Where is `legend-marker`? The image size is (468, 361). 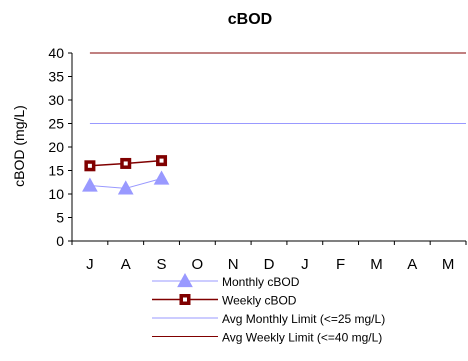
legend-marker is located at coordinates (185, 280).